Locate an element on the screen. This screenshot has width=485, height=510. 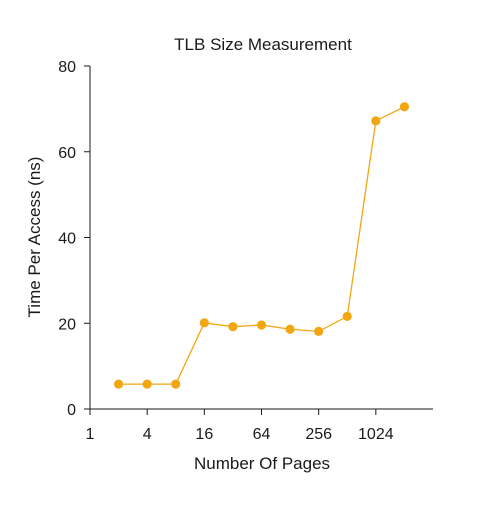
x-tick-label: 16 is located at coordinates (204, 434).